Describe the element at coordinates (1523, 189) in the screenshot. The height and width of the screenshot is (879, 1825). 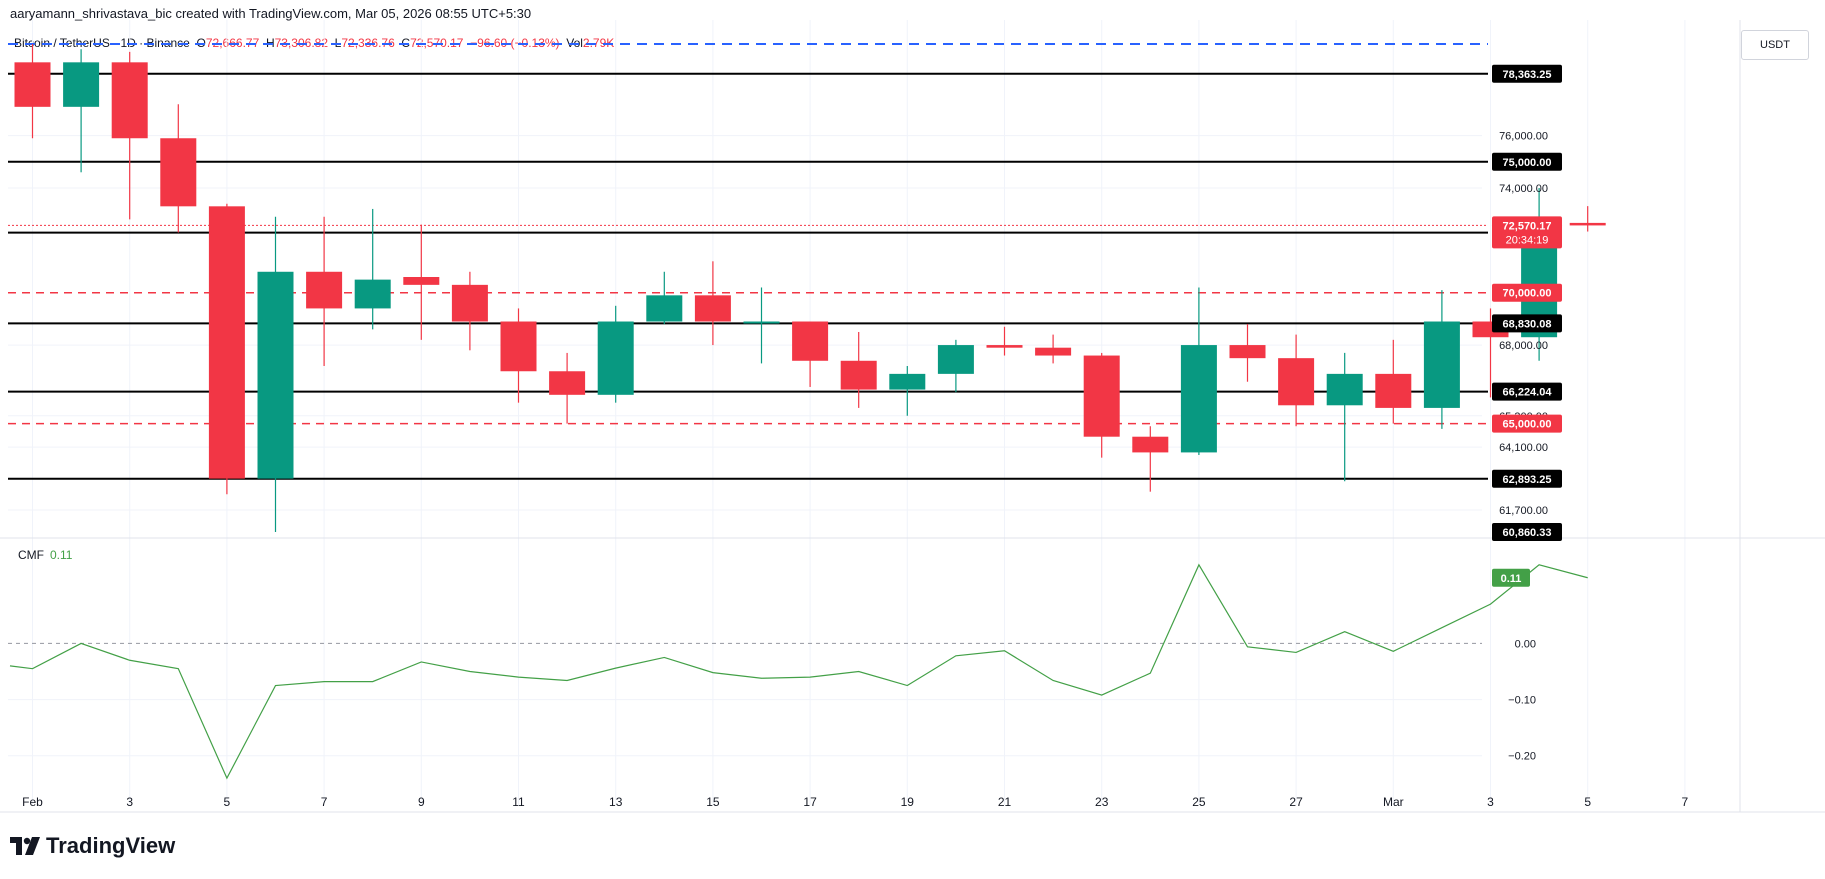
I see `price-tick-label: 74,000.00` at that location.